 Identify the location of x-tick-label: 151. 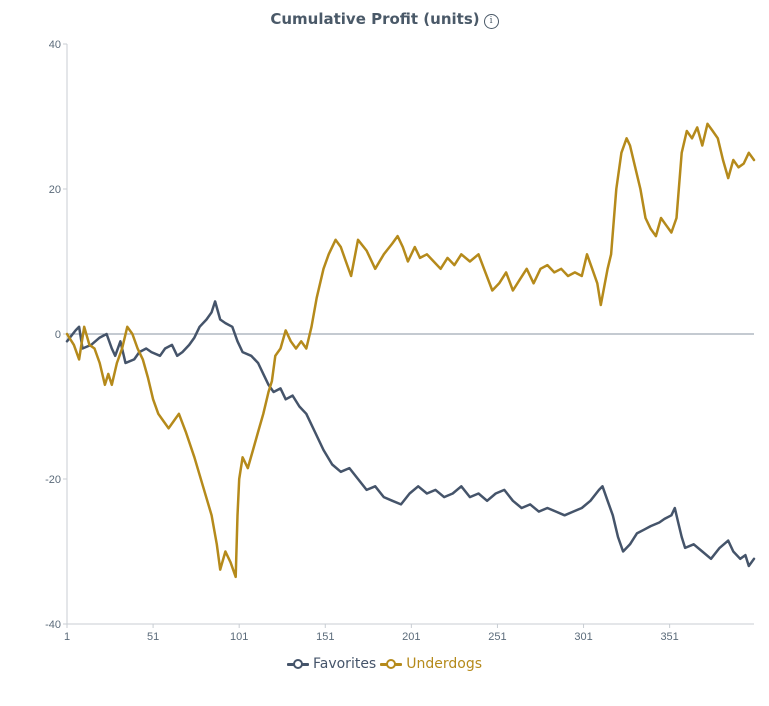
(325, 637).